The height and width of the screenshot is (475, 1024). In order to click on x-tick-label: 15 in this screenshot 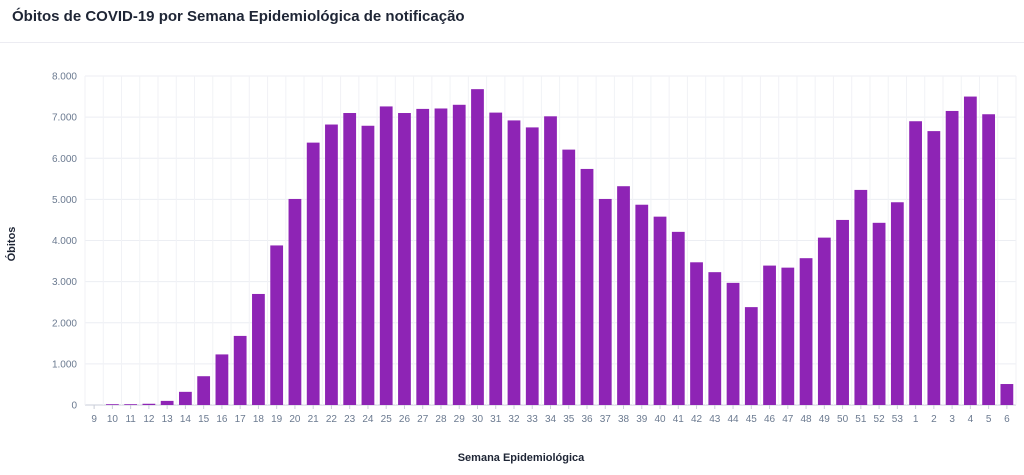, I will do `click(204, 419)`.